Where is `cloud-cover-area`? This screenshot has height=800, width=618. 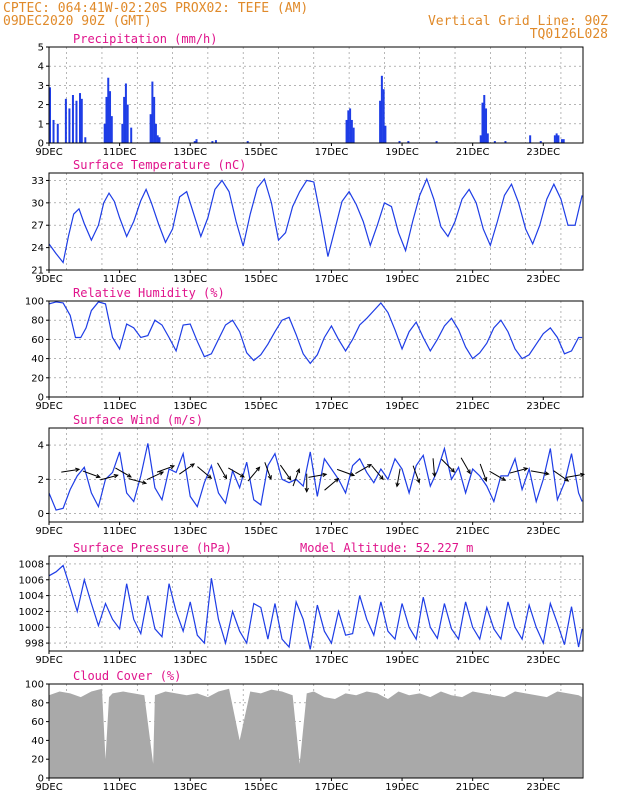
cloud-cover-area is located at coordinates (316, 733).